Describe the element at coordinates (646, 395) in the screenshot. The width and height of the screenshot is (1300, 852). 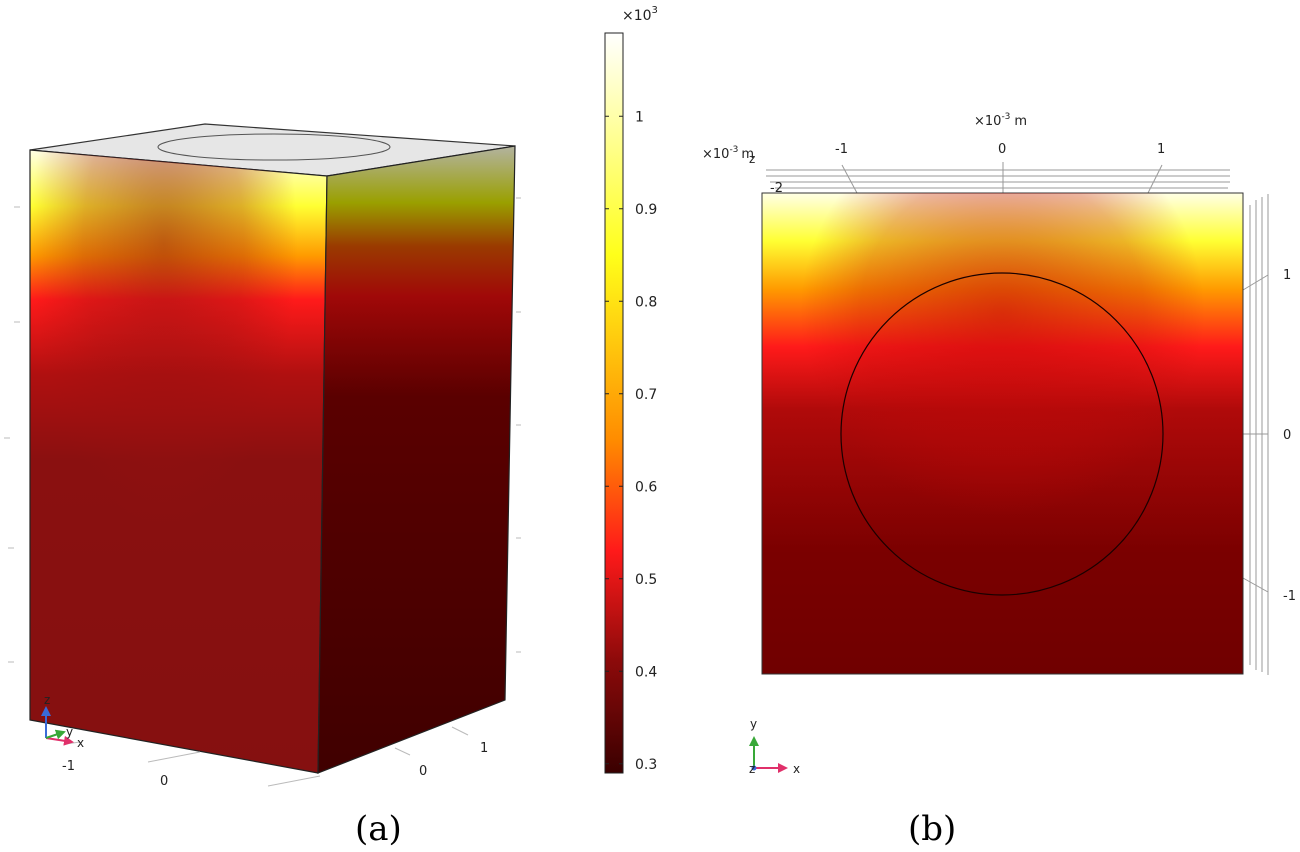
I see `colorbar-tick-label: 0.7` at that location.